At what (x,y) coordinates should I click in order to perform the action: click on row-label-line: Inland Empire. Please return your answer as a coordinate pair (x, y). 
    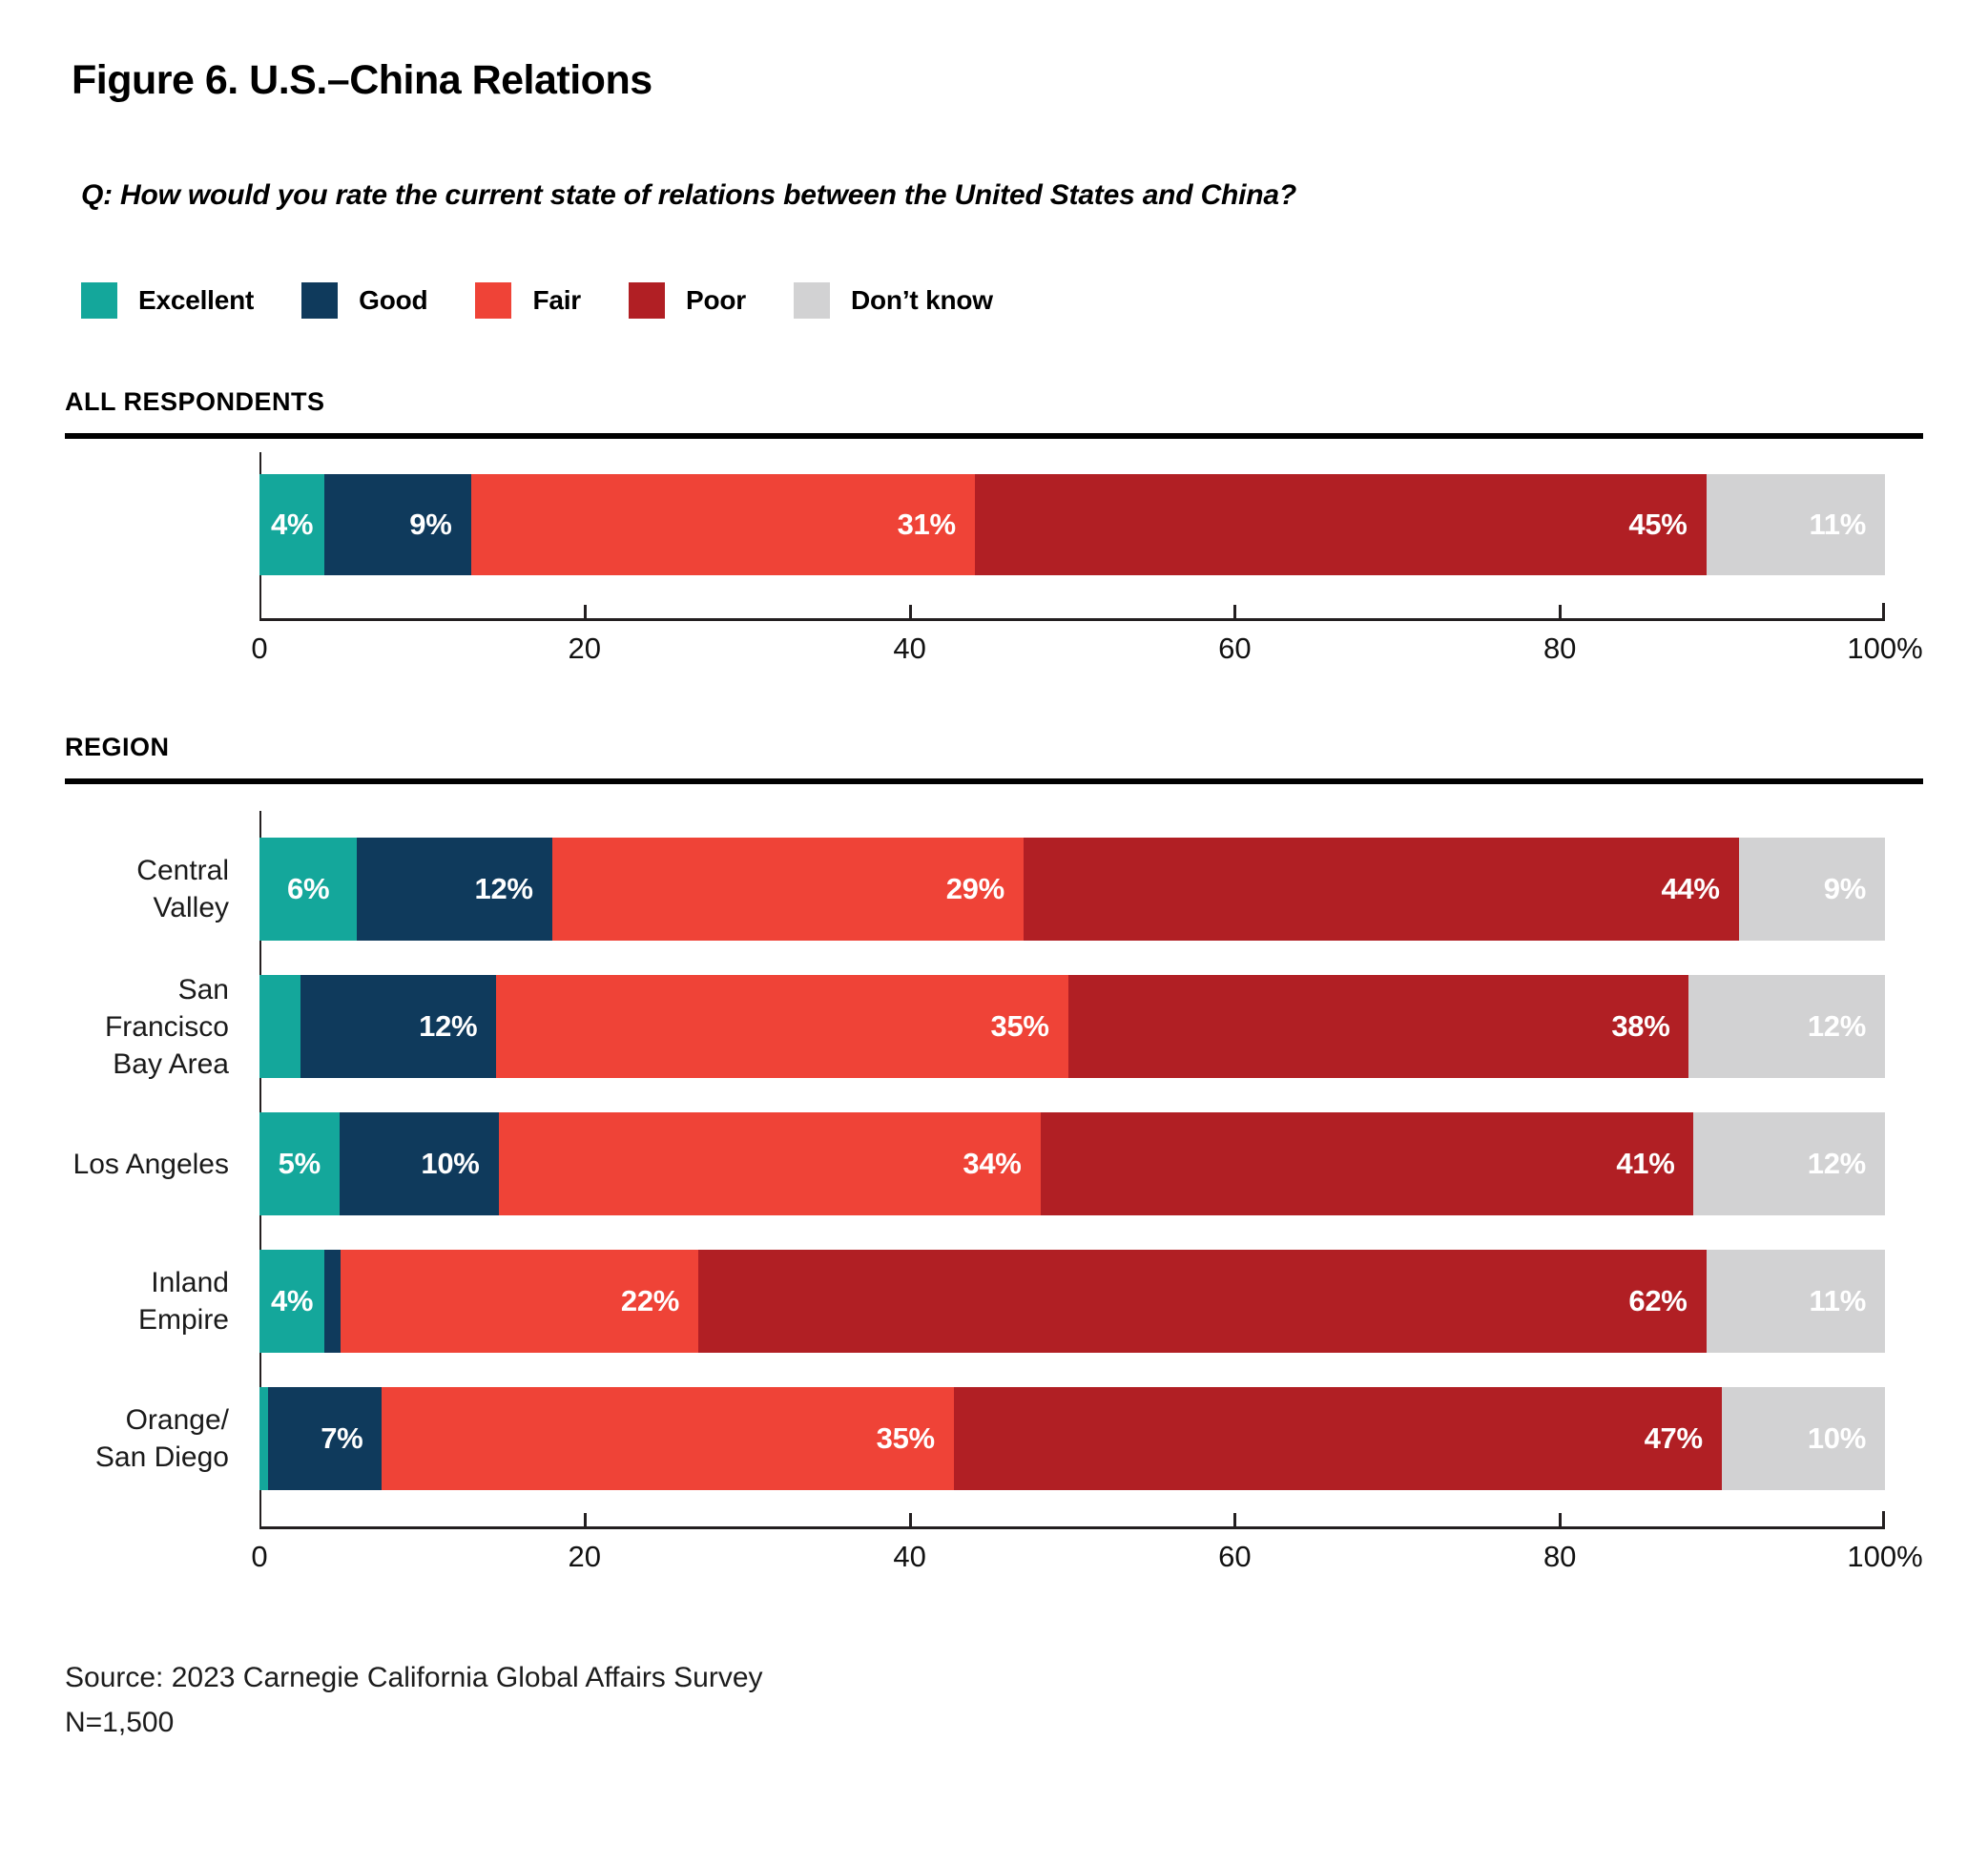
    Looking at the image, I should click on (183, 1302).